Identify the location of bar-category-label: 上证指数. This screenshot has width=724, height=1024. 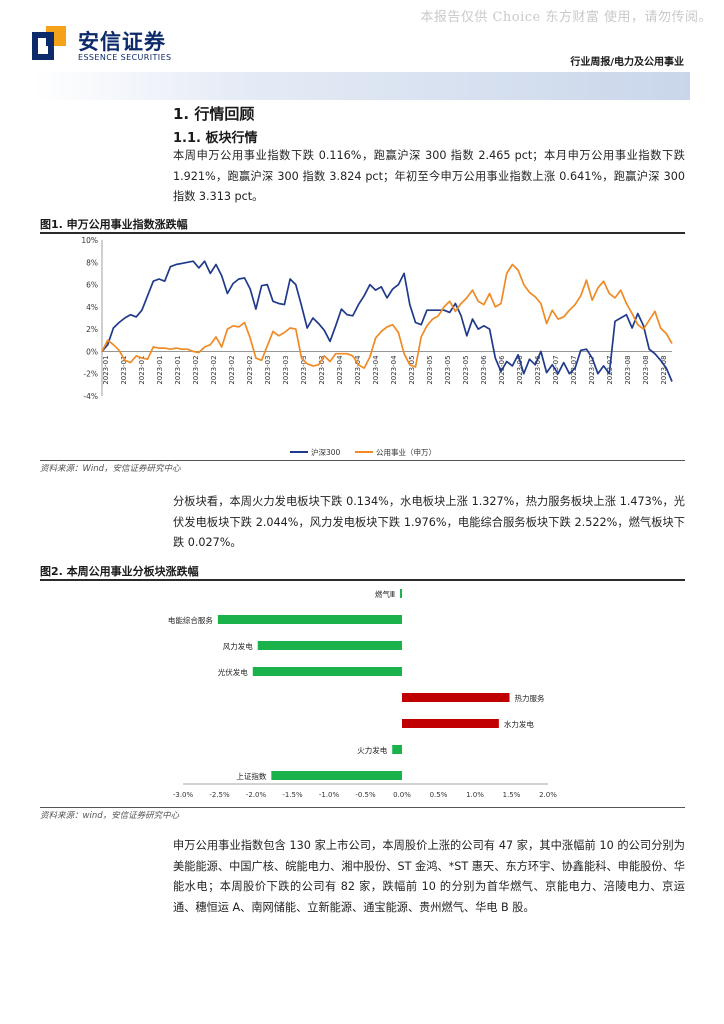
(251, 776).